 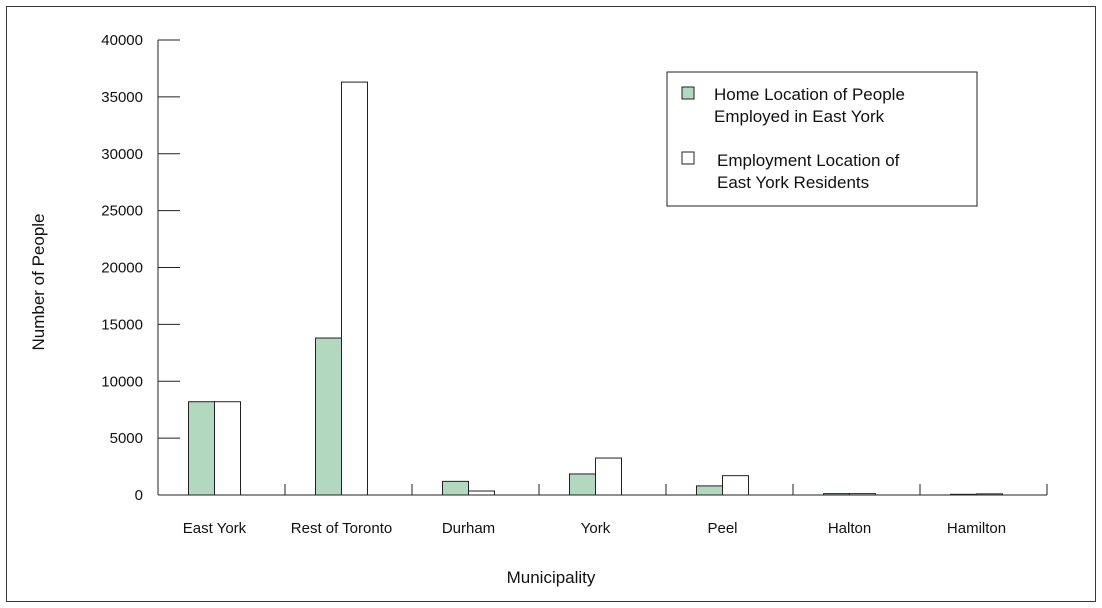 I want to click on x-tick-label: Peel, so click(x=722, y=528).